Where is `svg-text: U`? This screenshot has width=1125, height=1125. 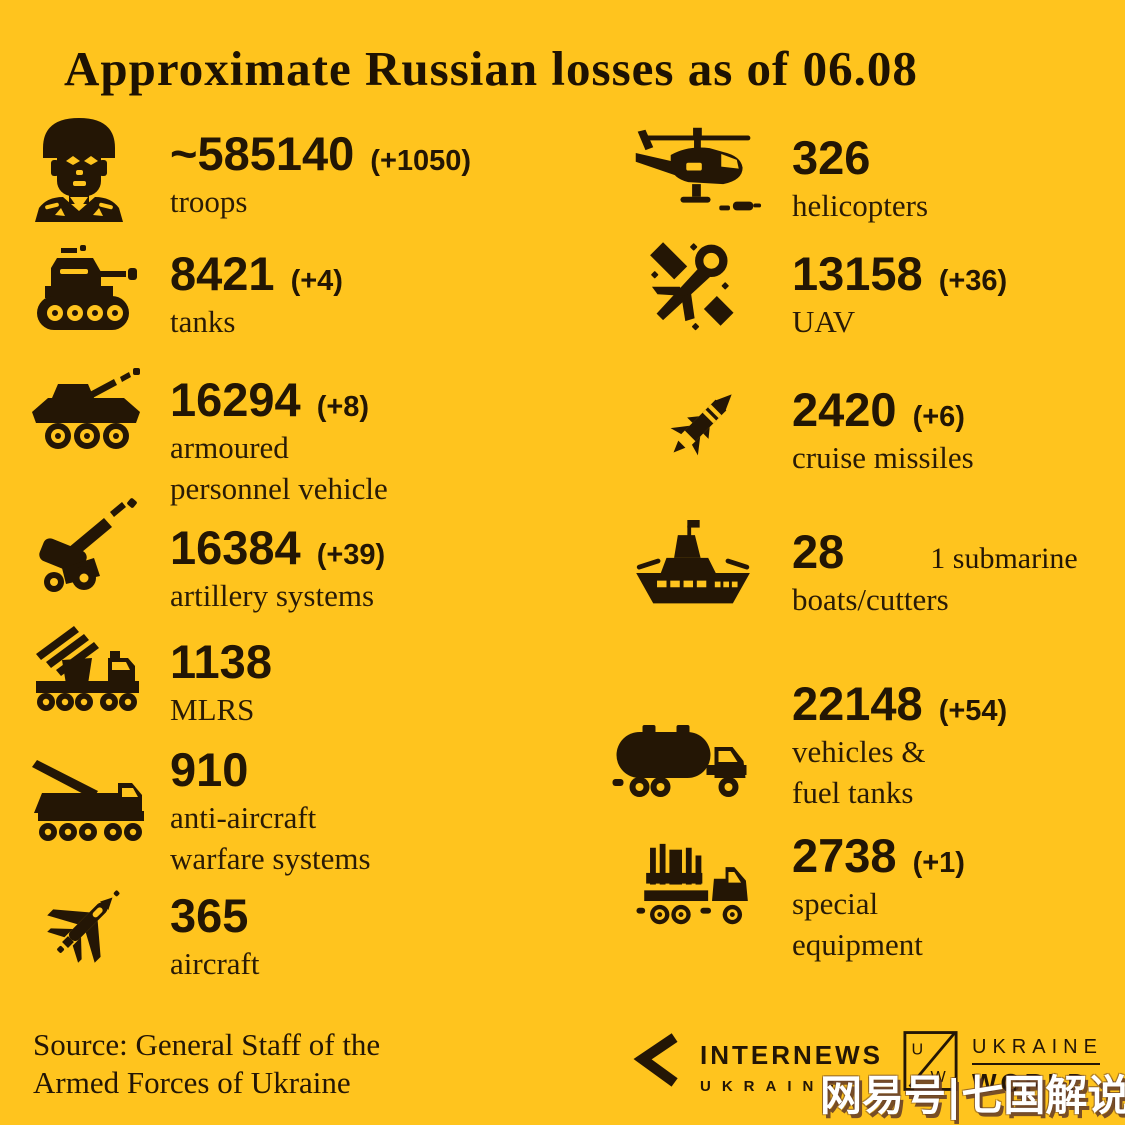 svg-text: U is located at coordinates (918, 1049).